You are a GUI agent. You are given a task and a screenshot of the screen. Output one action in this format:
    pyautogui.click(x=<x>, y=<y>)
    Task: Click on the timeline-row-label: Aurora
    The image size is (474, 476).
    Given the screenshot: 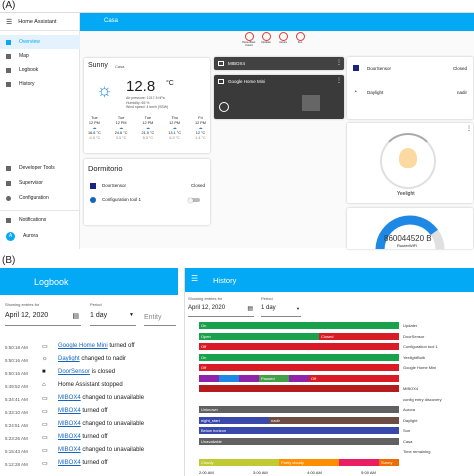 What is the action you would take?
    pyautogui.click(x=409, y=409)
    